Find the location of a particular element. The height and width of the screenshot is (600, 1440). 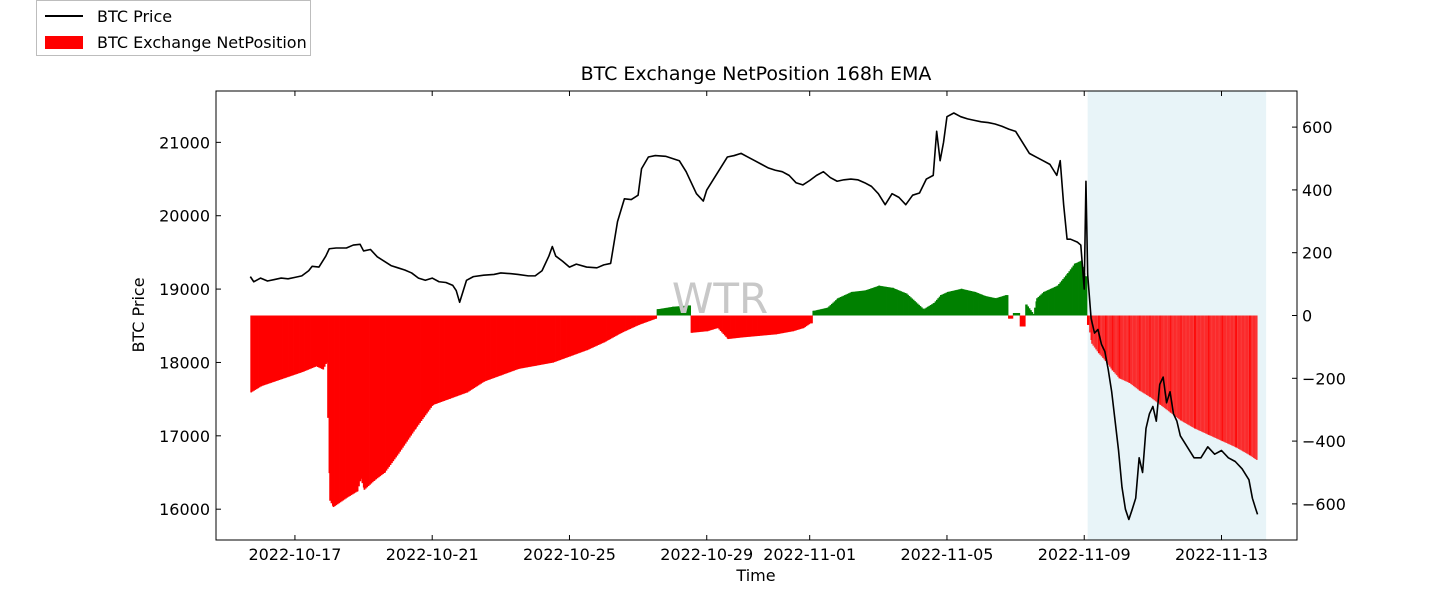

legend-item-netposition: BTC Exchange NetPosition is located at coordinates (176, 42).